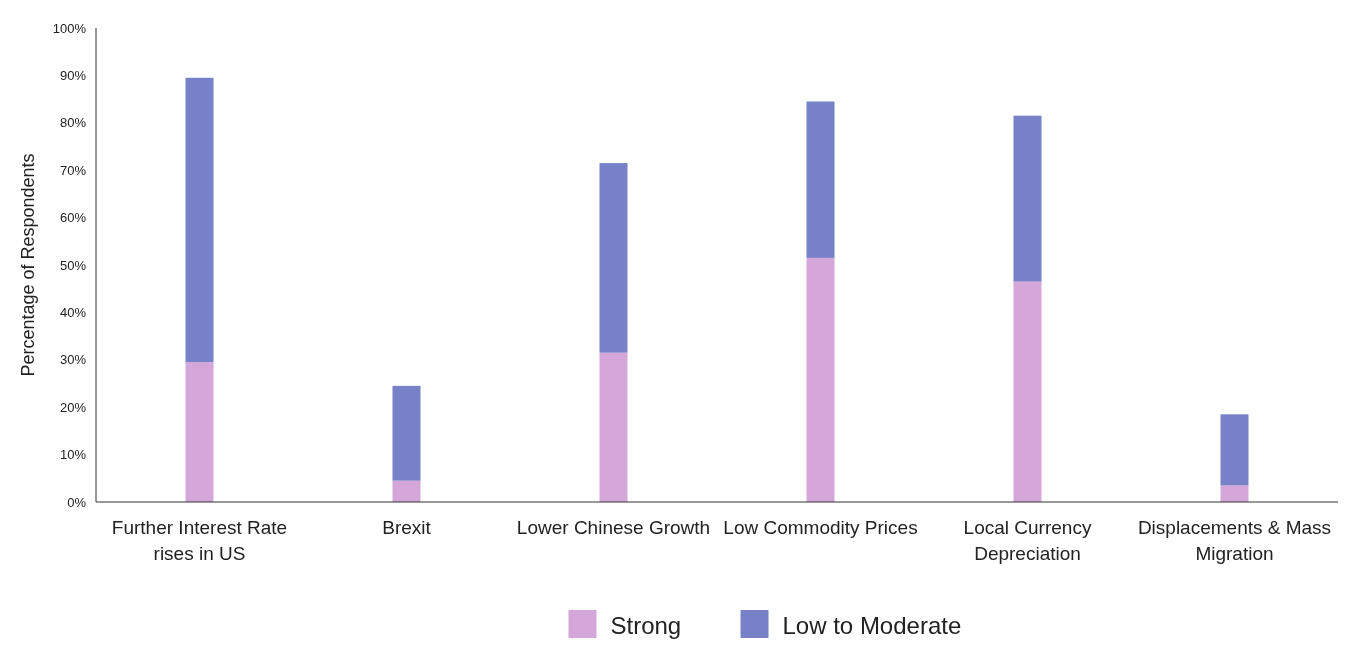  I want to click on x-tick-label: Lower Chinese Growth, so click(613, 527).